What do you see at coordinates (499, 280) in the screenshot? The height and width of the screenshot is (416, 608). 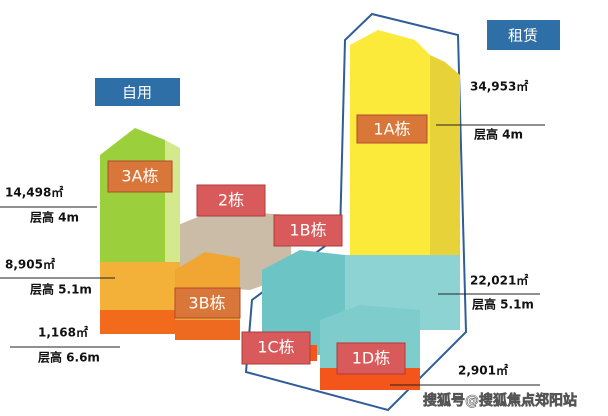 I see `area-label: 22,021㎡` at bounding box center [499, 280].